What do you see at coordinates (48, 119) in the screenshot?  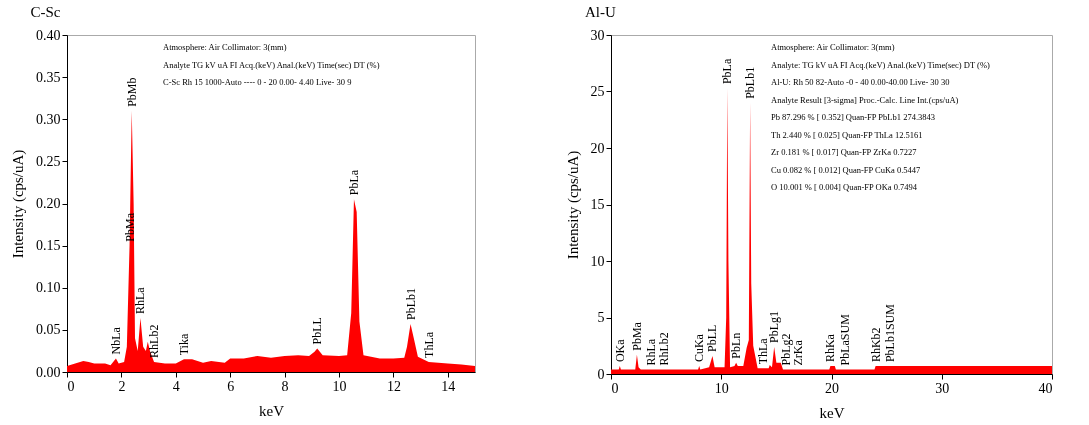 I see `y-tick-label: 0.30` at bounding box center [48, 119].